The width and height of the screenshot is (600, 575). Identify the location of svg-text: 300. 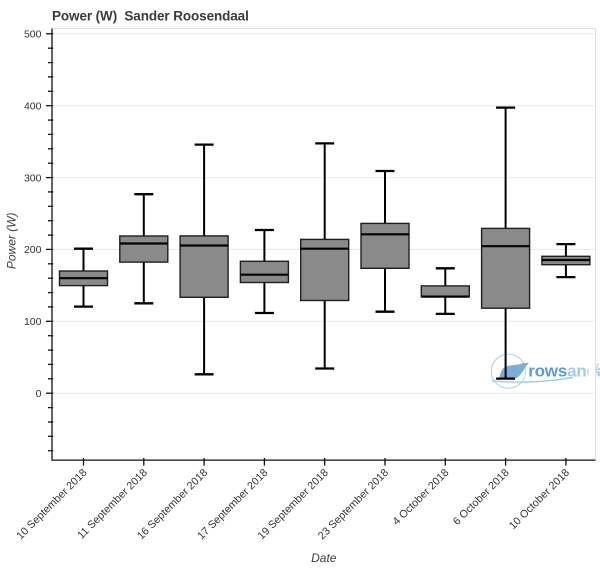
(33, 178).